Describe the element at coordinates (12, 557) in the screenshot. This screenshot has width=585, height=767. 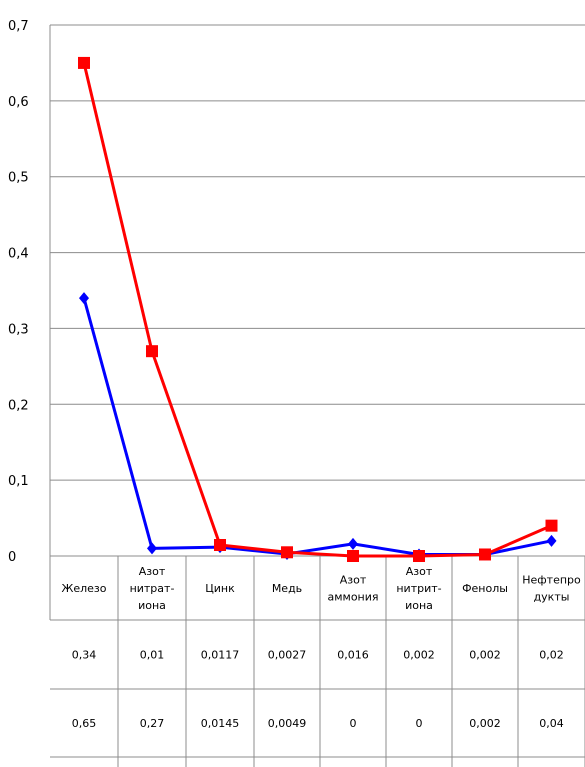
I see `y-tick-label: 0` at that location.